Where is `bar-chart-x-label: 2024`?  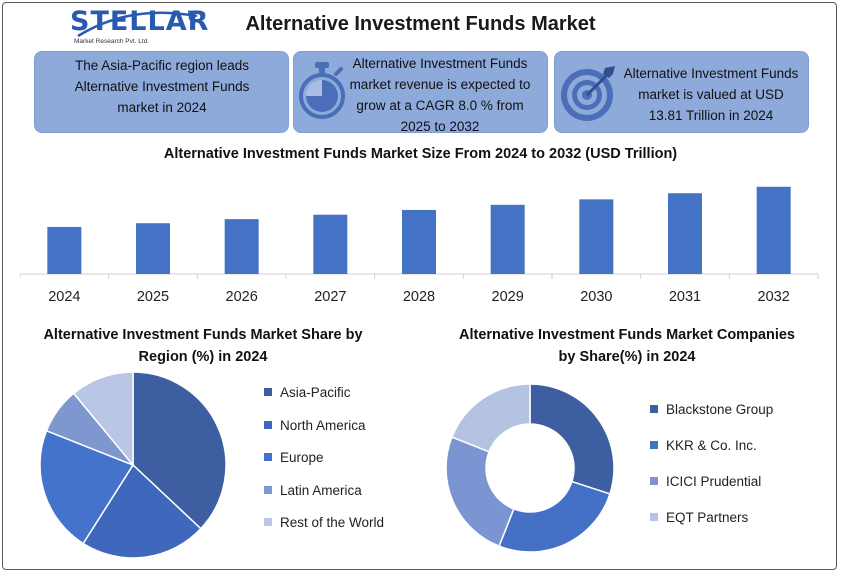 bar-chart-x-label: 2024 is located at coordinates (64, 297).